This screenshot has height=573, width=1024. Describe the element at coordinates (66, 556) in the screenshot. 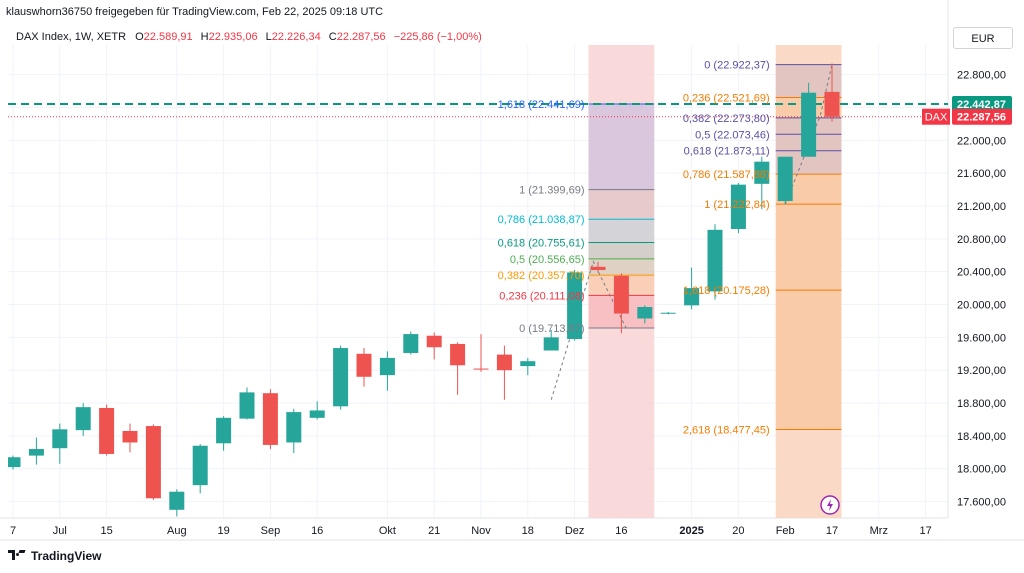

I see `brand-name: TradingView` at that location.